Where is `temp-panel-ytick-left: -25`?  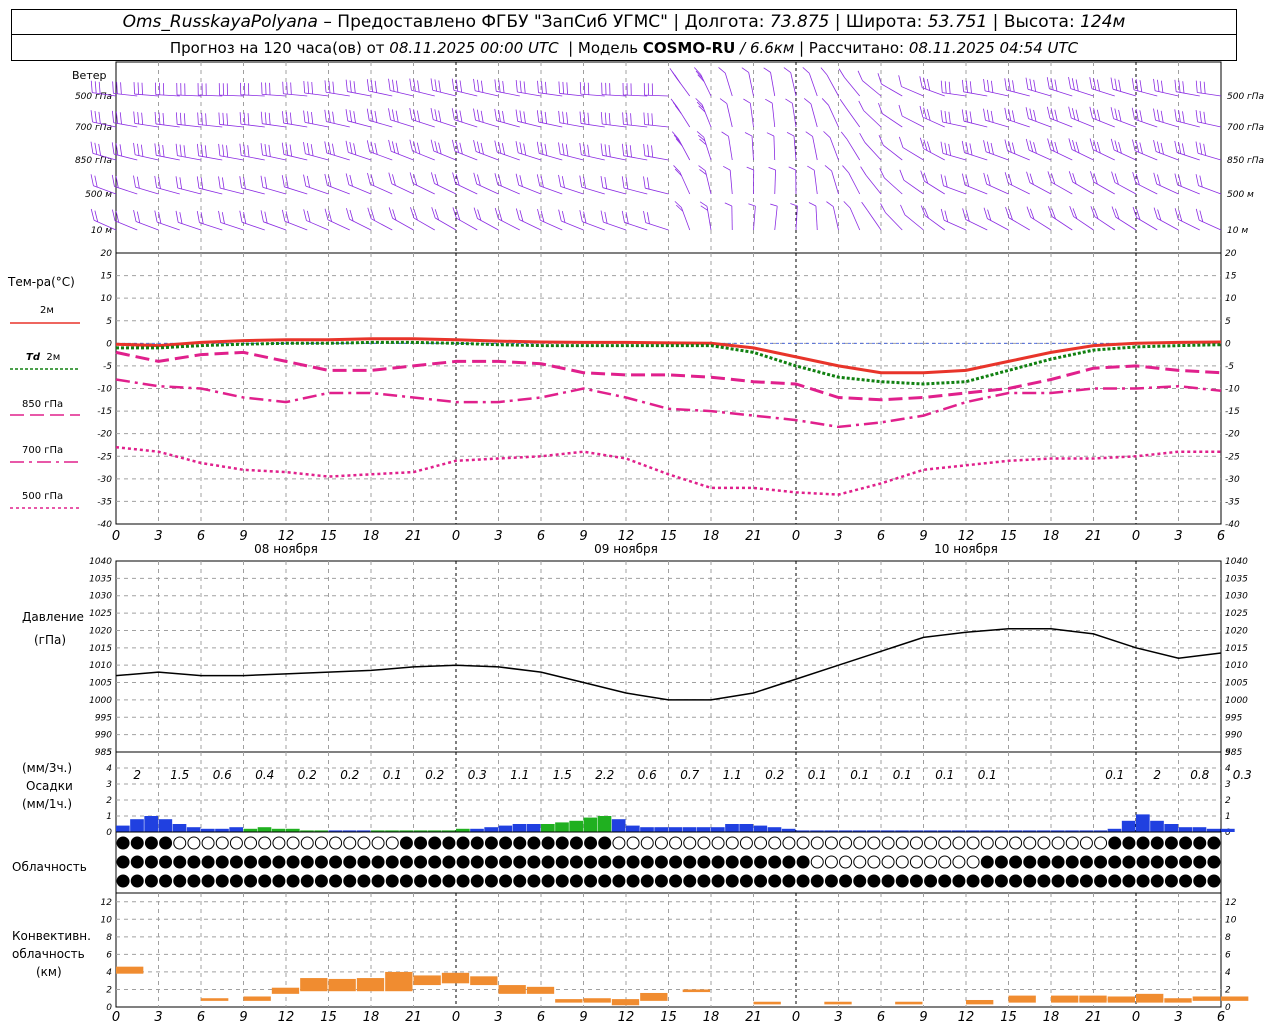 temp-panel-ytick-left: -25 is located at coordinates (104, 457).